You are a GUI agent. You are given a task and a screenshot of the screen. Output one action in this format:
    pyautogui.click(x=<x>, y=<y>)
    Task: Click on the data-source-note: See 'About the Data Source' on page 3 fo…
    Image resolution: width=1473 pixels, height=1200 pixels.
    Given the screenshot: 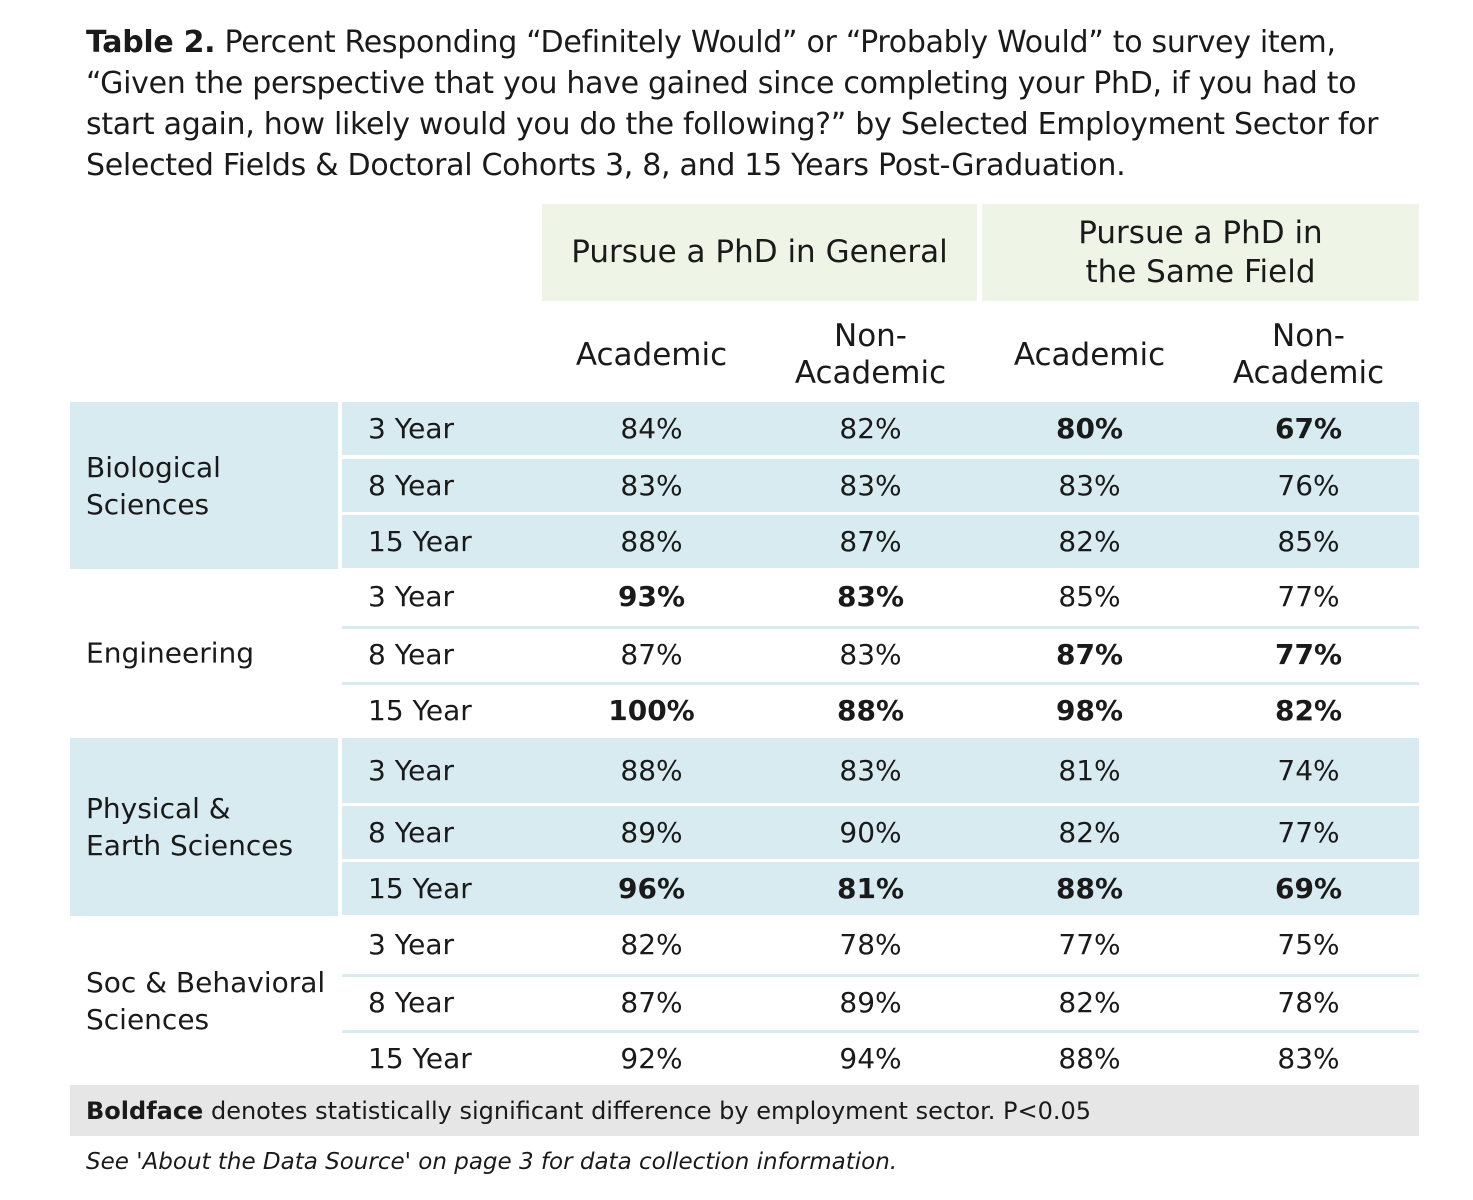 What is the action you would take?
    pyautogui.click(x=492, y=1162)
    